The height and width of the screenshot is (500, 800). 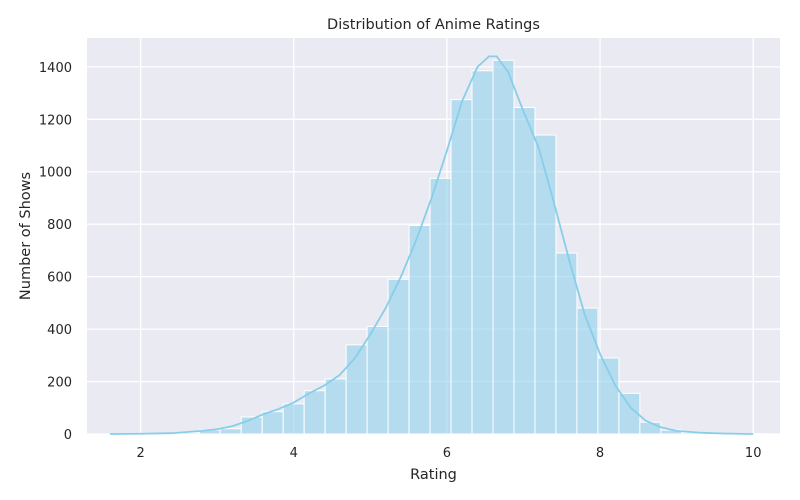 What do you see at coordinates (600, 453) in the screenshot?
I see `x-tick-label: 8` at bounding box center [600, 453].